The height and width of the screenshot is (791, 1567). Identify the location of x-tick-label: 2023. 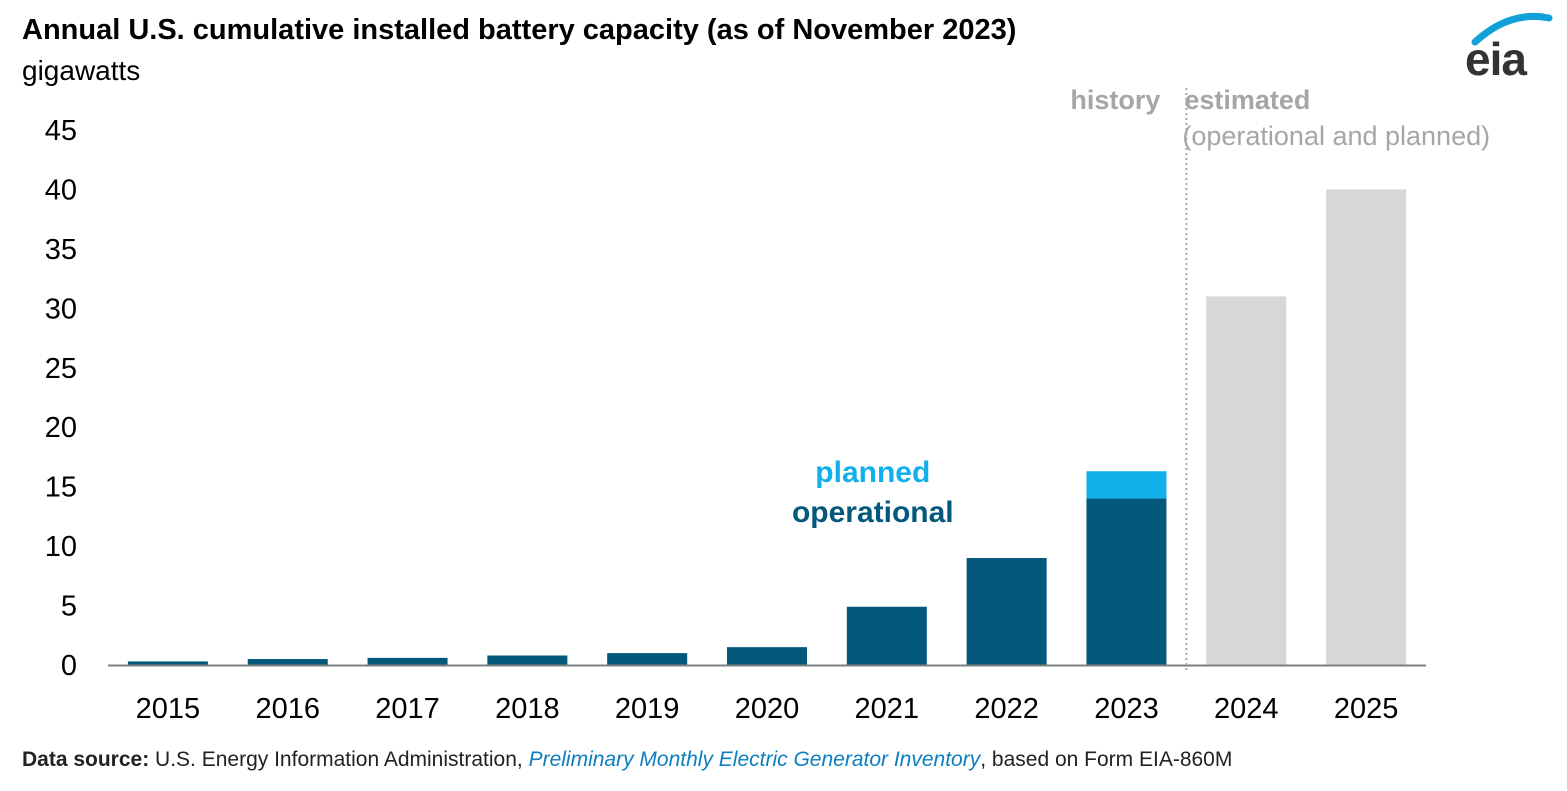
(1126, 709).